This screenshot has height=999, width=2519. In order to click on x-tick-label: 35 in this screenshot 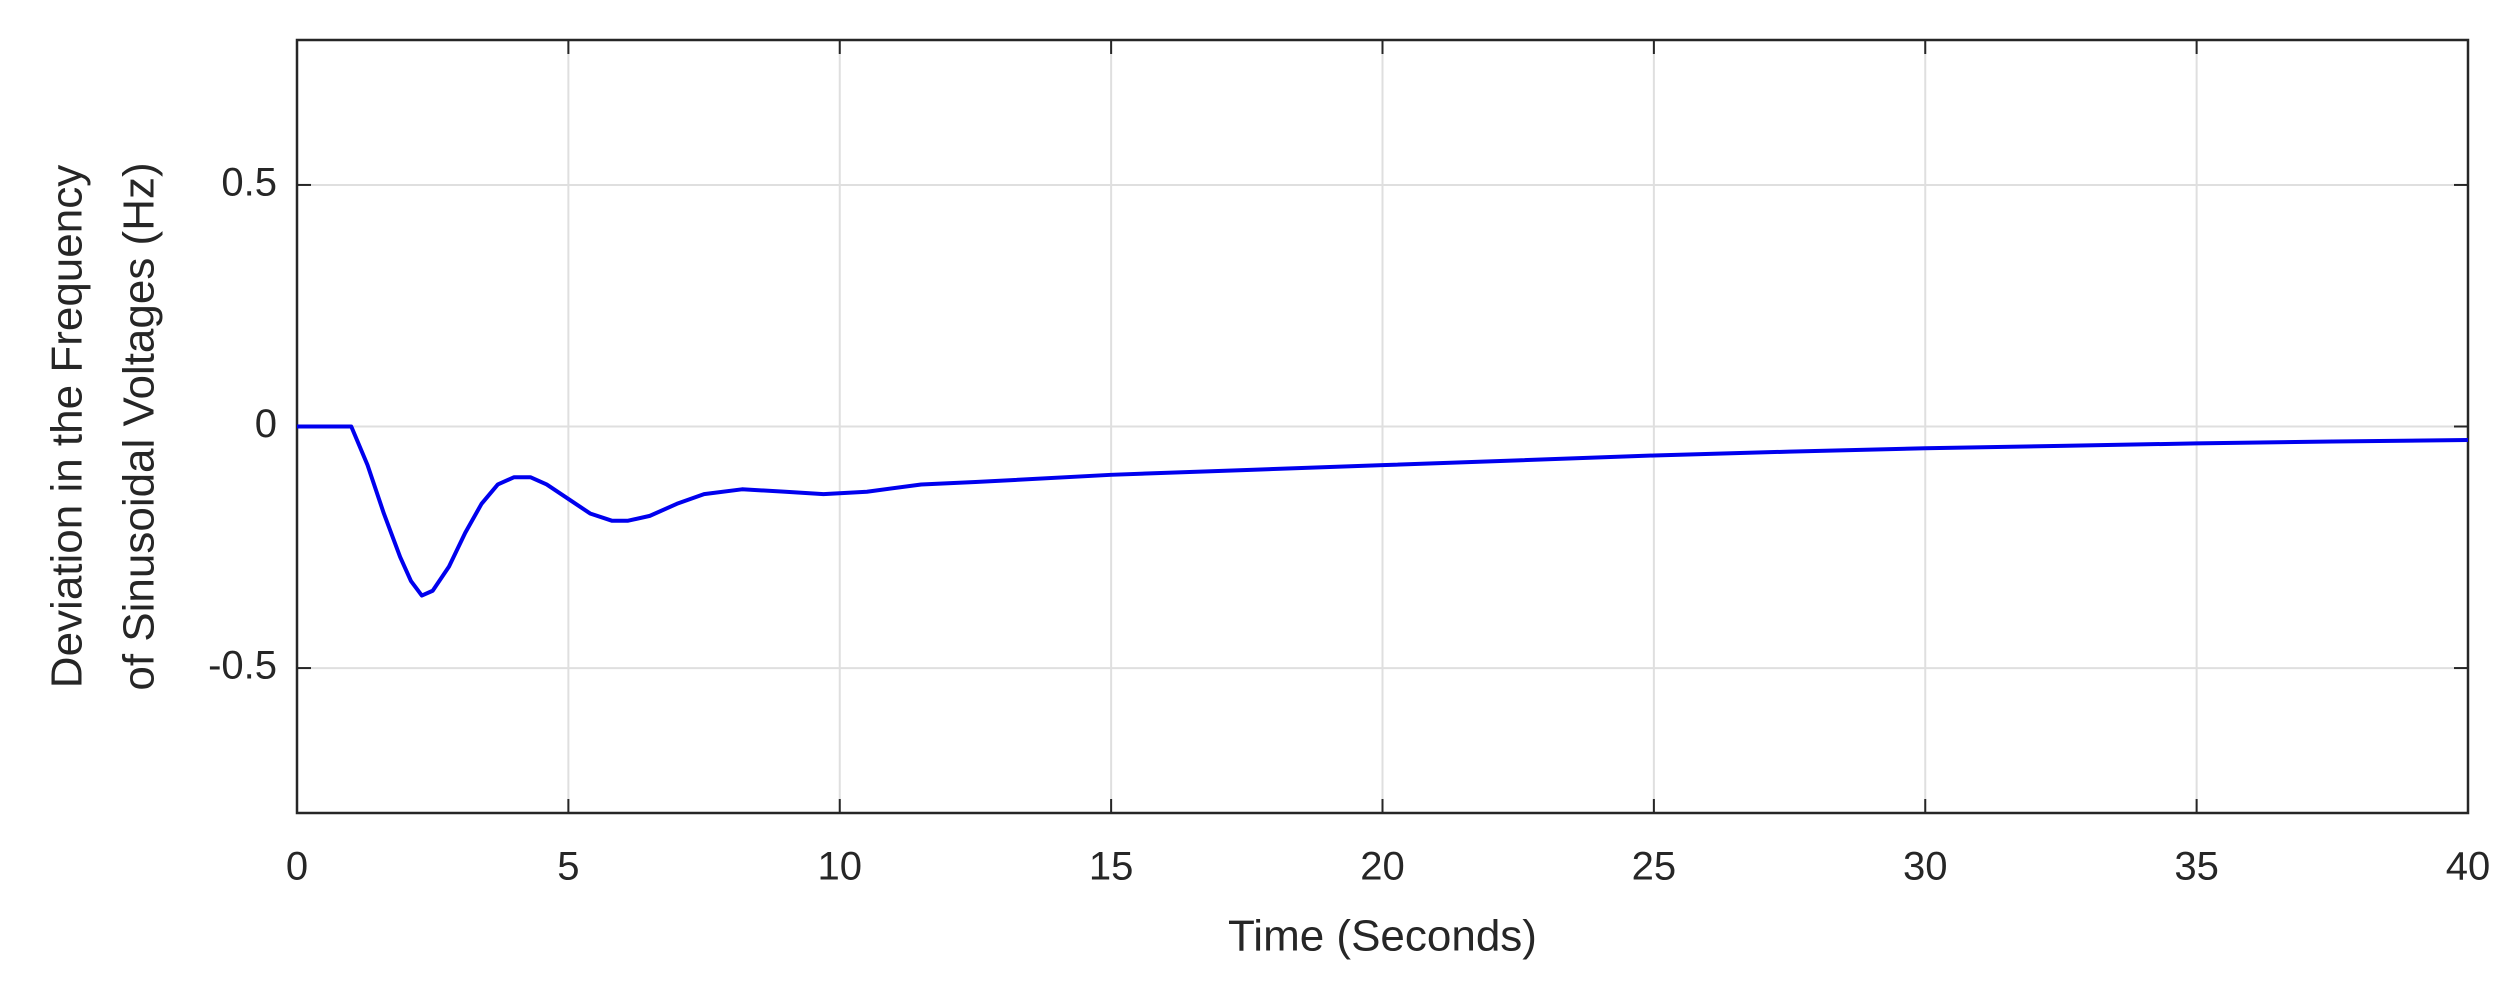, I will do `click(2196, 867)`.